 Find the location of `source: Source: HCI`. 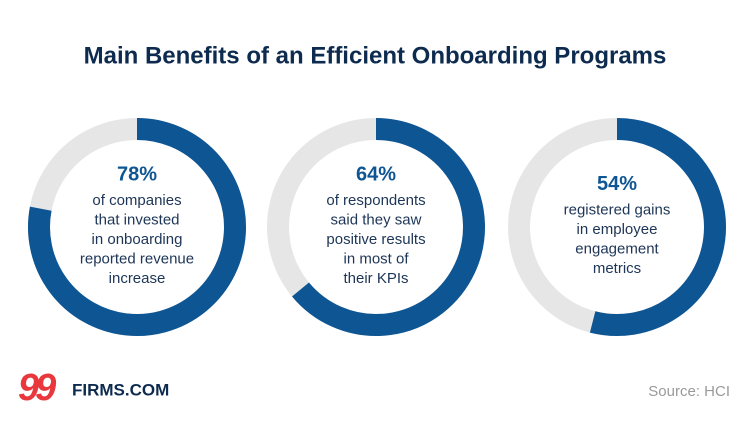

source: Source: HCI is located at coordinates (689, 391).